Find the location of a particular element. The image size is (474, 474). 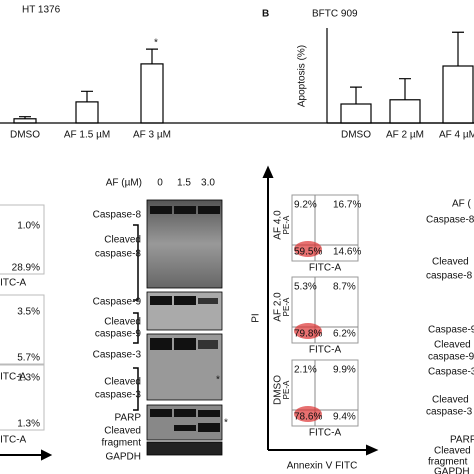

brackets is located at coordinates (136, 317).